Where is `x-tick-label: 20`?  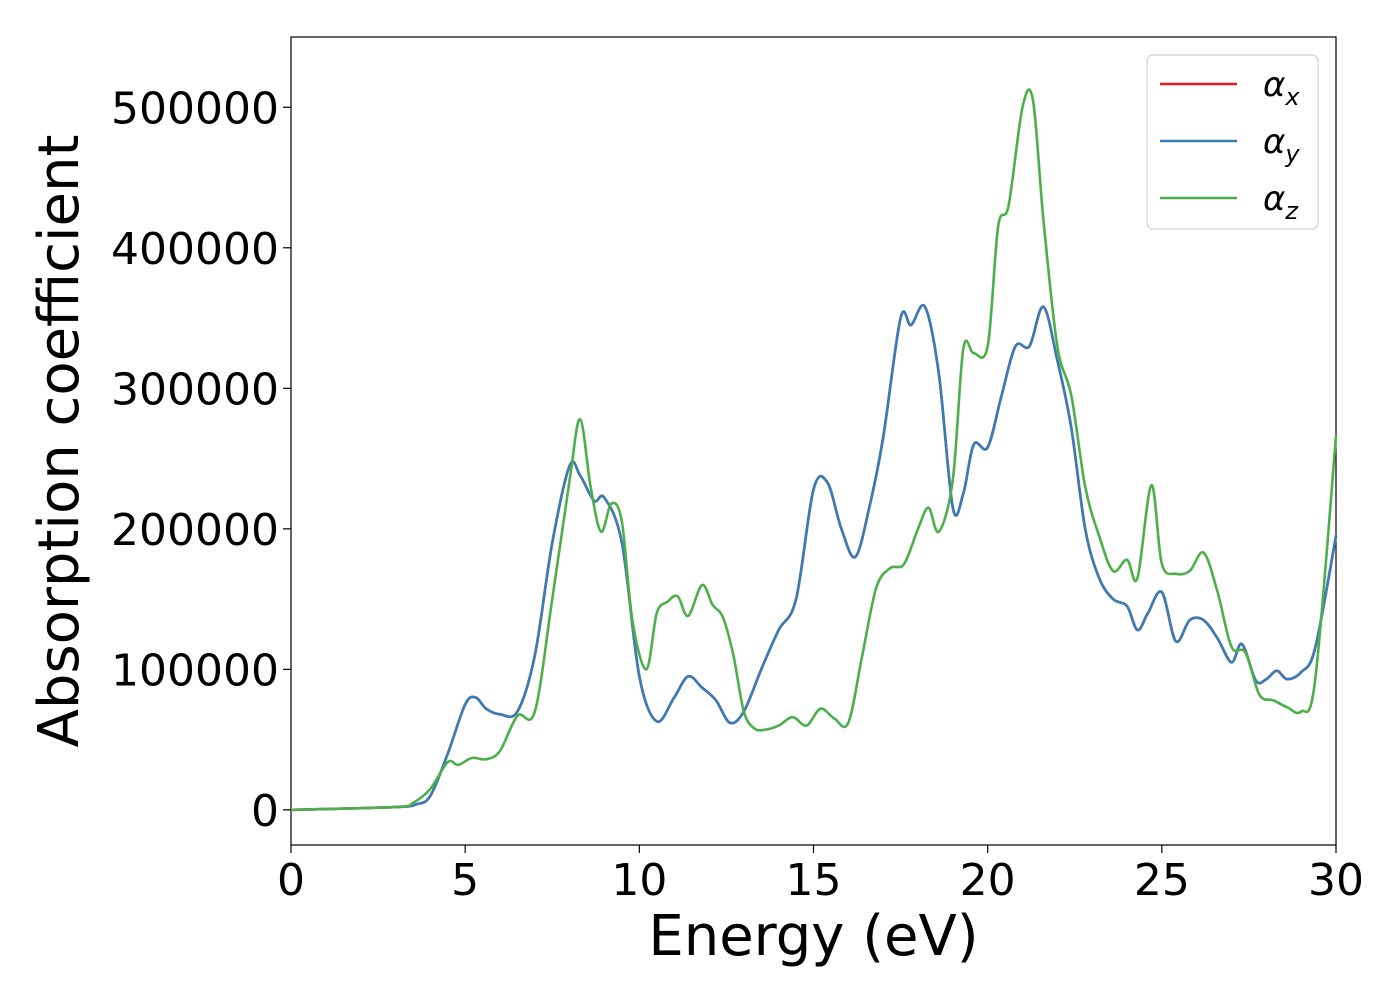
x-tick-label: 20 is located at coordinates (988, 880).